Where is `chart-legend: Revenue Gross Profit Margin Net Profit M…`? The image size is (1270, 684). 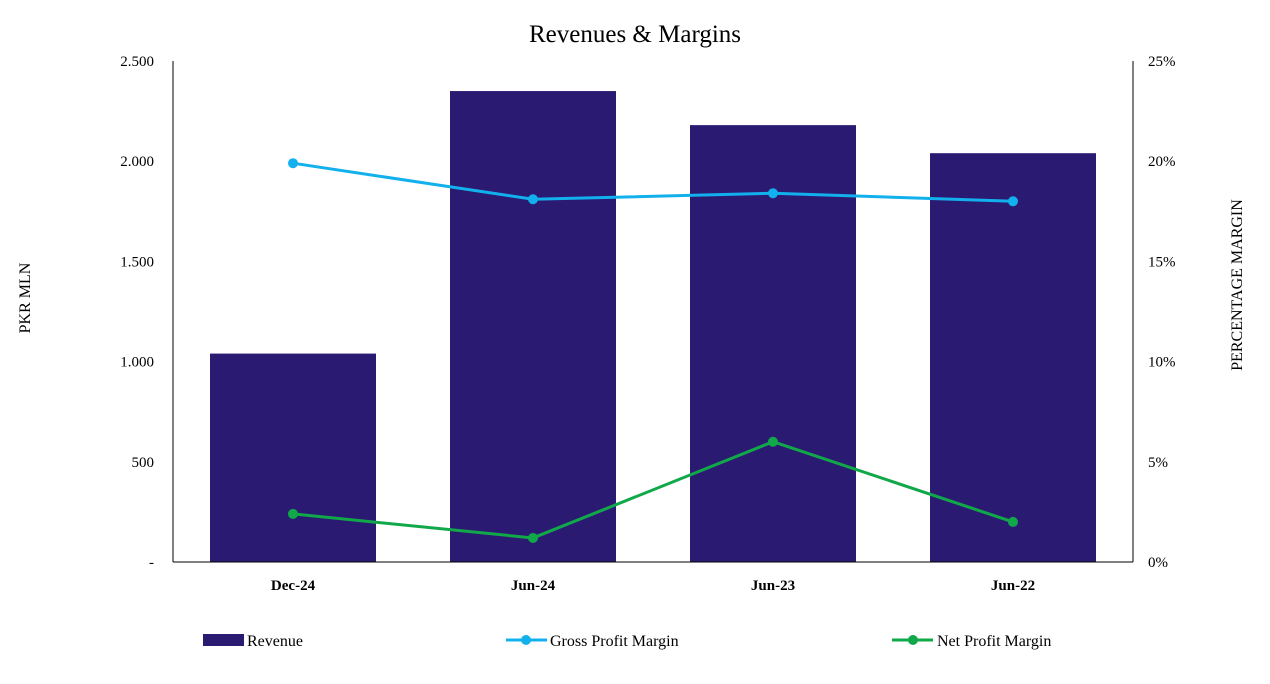 chart-legend: Revenue Gross Profit Margin Net Profit M… is located at coordinates (627, 641).